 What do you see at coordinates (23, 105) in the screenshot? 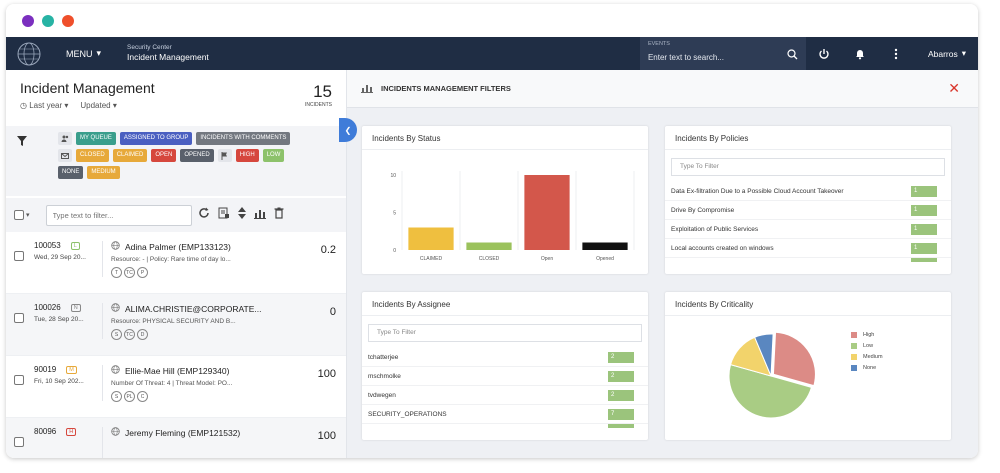
I see `clock-icon: ◷` at bounding box center [23, 105].